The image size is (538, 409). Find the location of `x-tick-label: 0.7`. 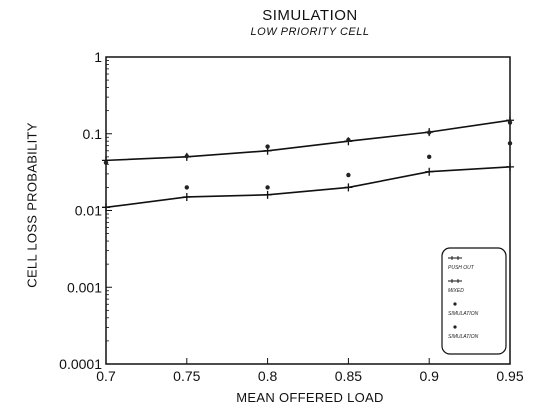

x-tick-label: 0.7 is located at coordinates (106, 376).